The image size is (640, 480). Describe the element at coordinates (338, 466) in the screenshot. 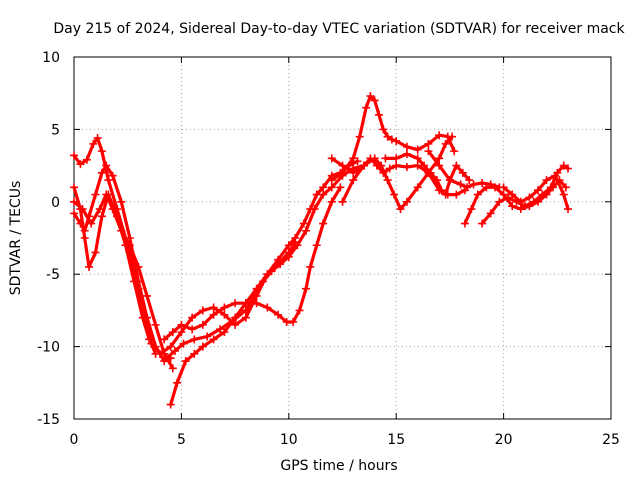

I see `x-axis-label: GPS time / hours` at that location.